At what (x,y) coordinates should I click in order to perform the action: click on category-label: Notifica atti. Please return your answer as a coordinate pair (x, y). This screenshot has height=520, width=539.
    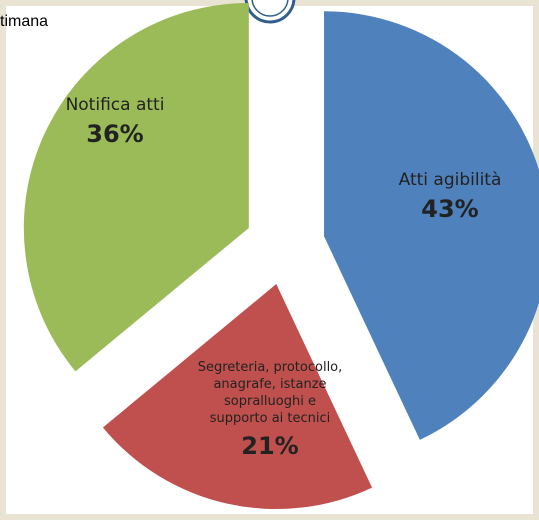
    Looking at the image, I should click on (115, 105).